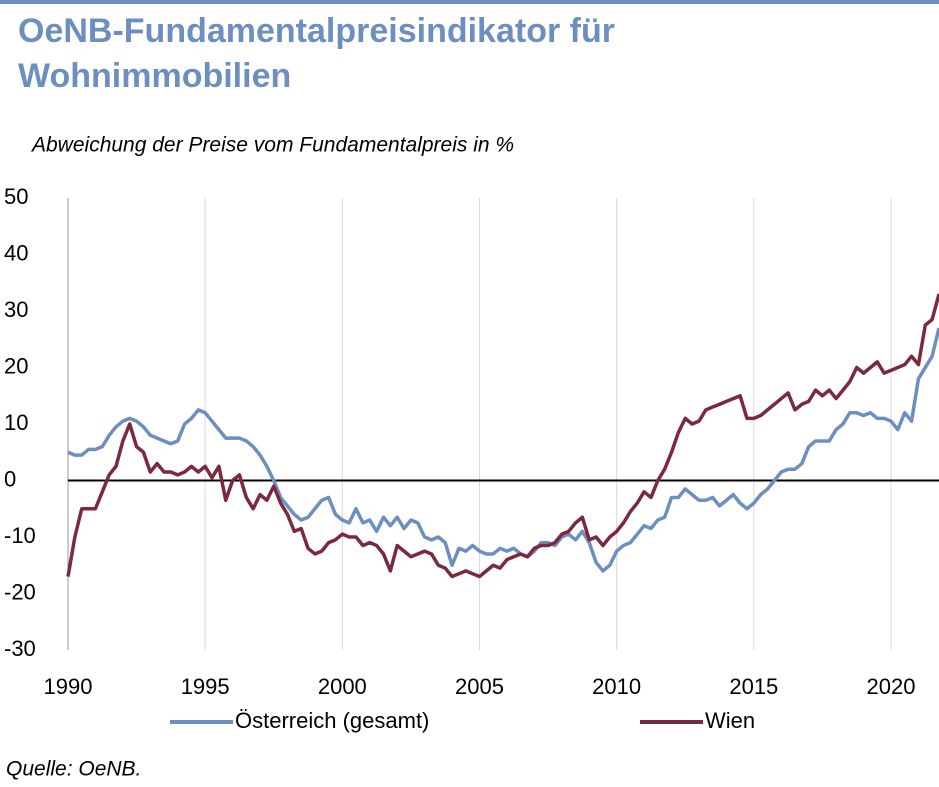 The image size is (939, 787). What do you see at coordinates (316, 31) in the screenshot?
I see `chart-title: OeNB-Fundamentalpreisindikator für` at bounding box center [316, 31].